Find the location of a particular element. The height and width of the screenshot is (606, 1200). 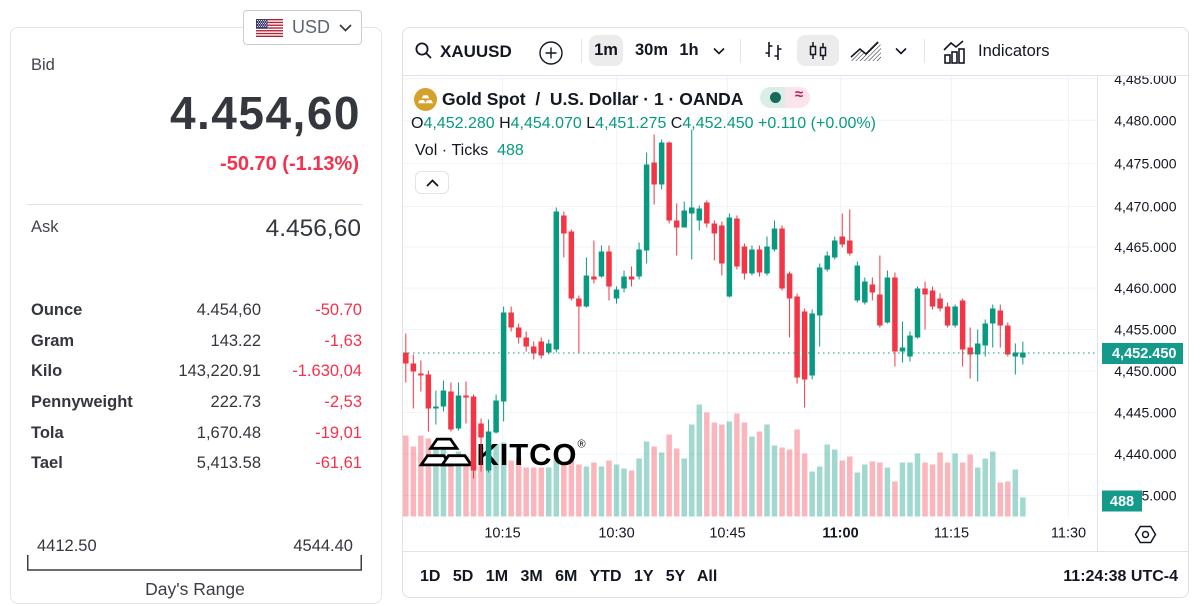

svg-text: 10:45 is located at coordinates (727, 533).